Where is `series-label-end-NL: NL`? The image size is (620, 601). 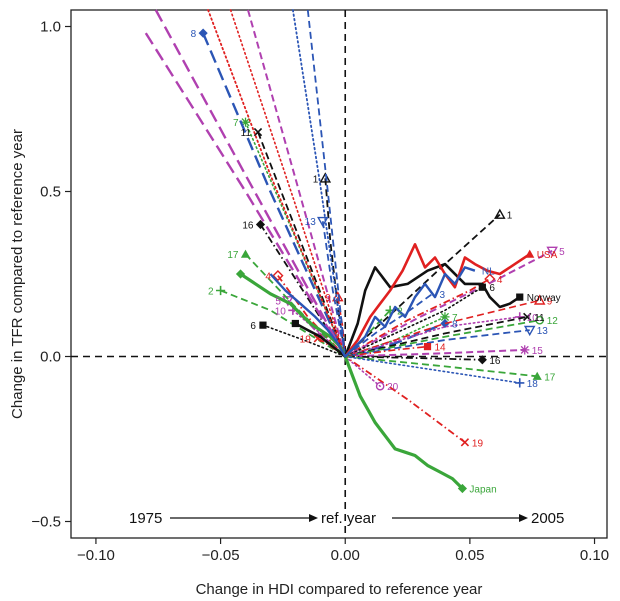 series-label-end-NL: NL is located at coordinates (488, 272).